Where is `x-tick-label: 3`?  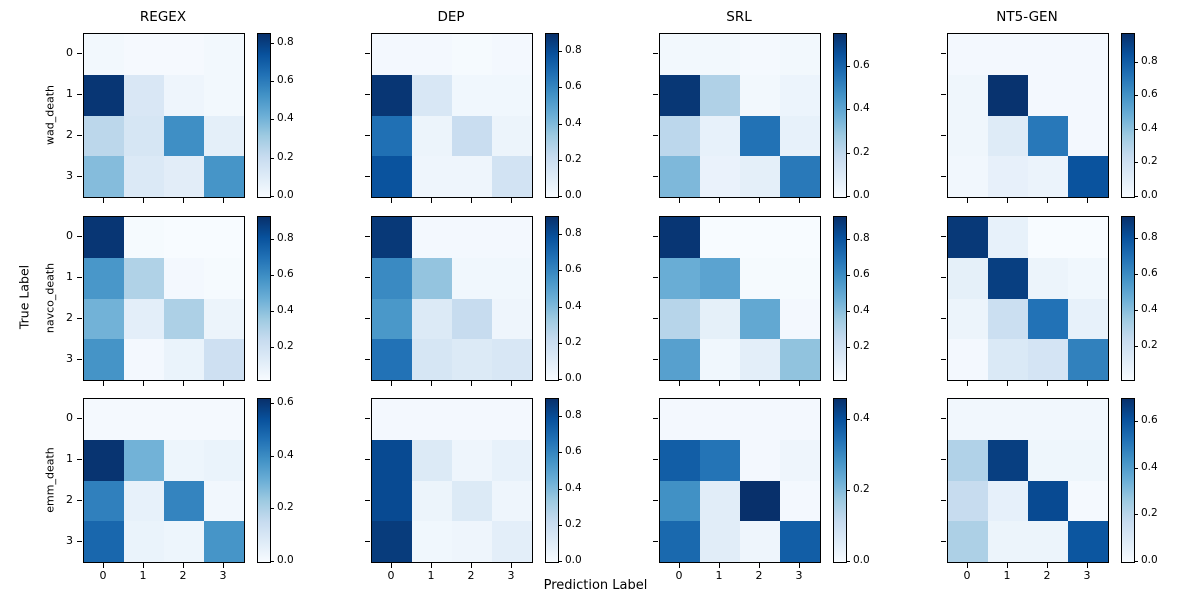
x-tick-label: 3 is located at coordinates (223, 575).